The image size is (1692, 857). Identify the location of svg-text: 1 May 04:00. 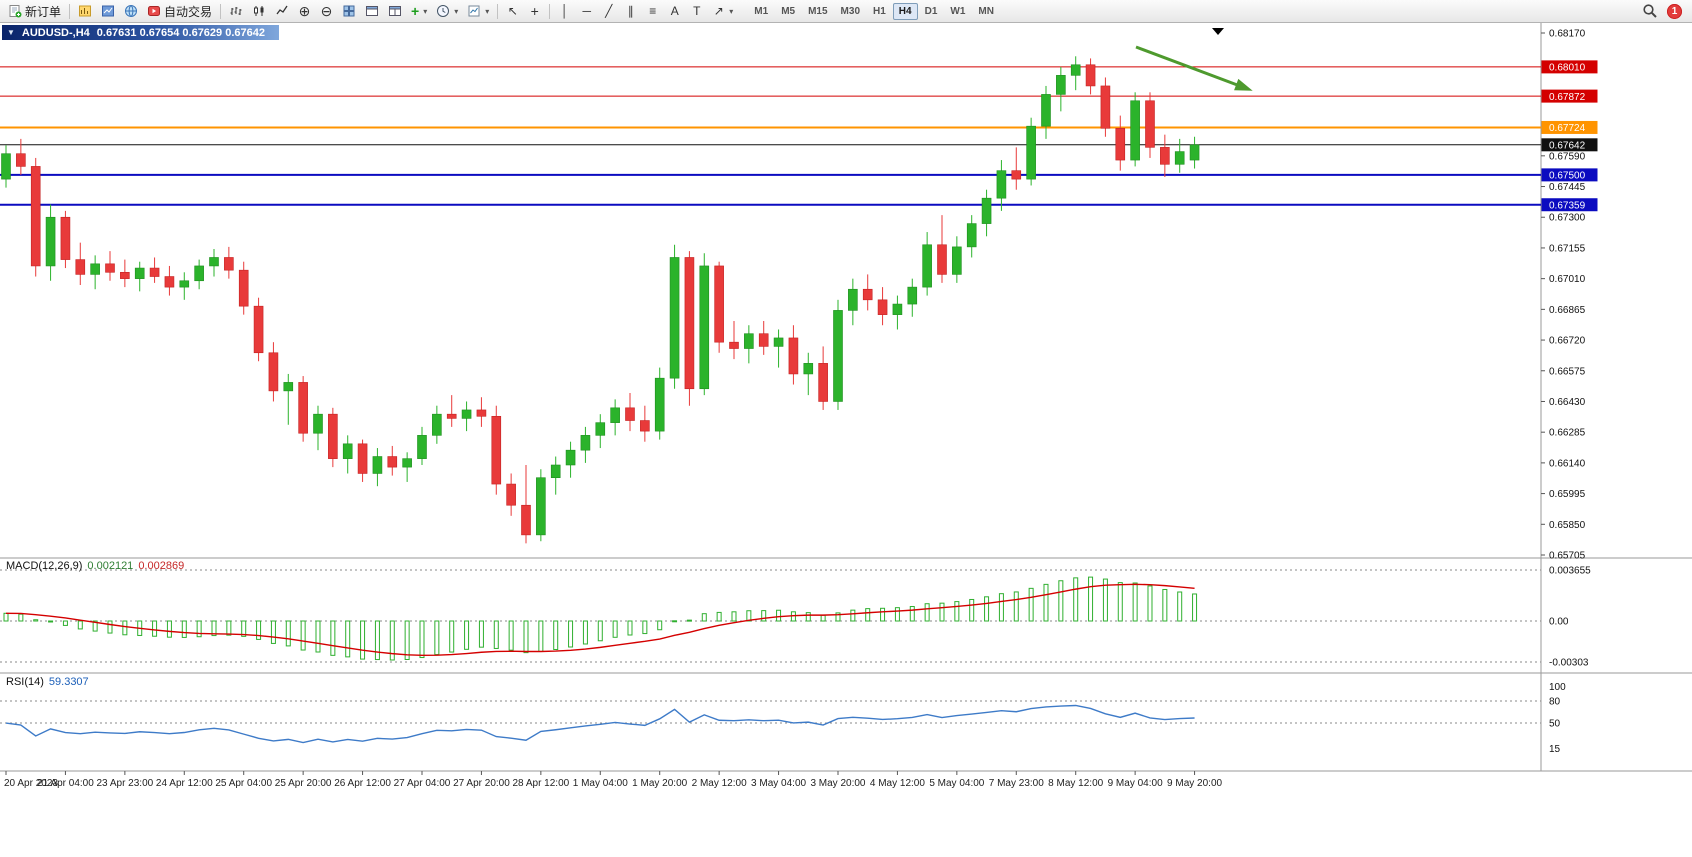
(600, 783).